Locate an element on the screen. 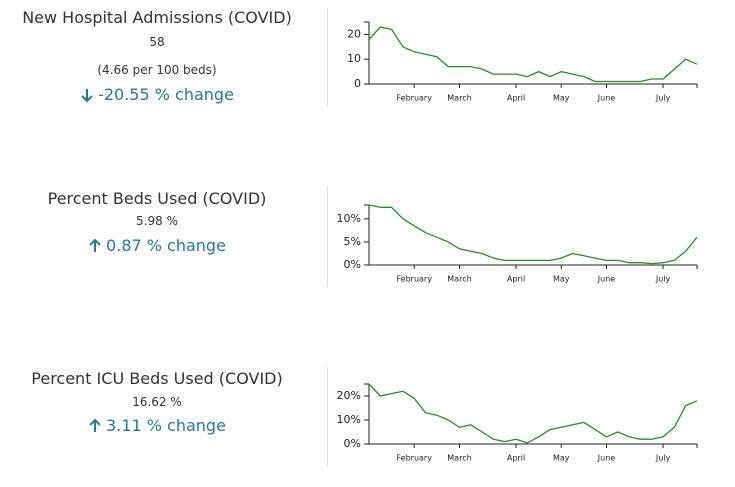  y-tick-label: 10 is located at coordinates (354, 58).